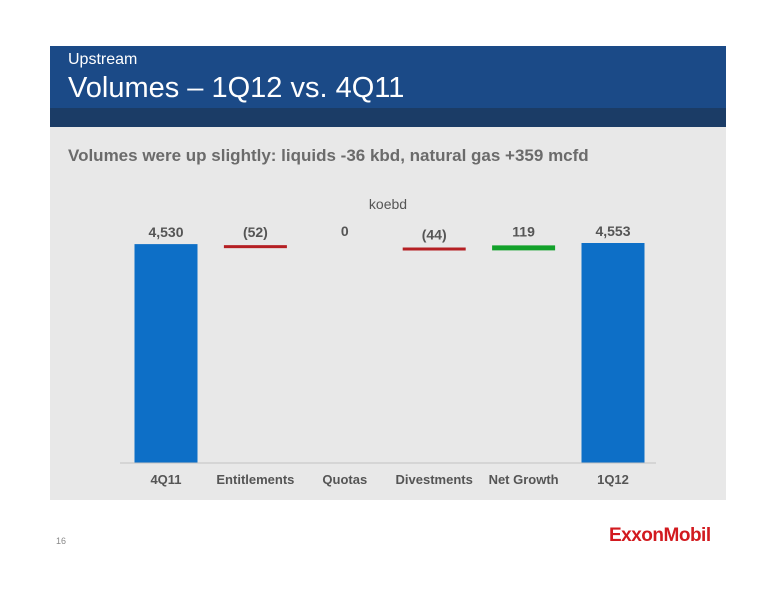 The height and width of the screenshot is (600, 776). Describe the element at coordinates (61, 541) in the screenshot. I see `page-number: 16` at that location.